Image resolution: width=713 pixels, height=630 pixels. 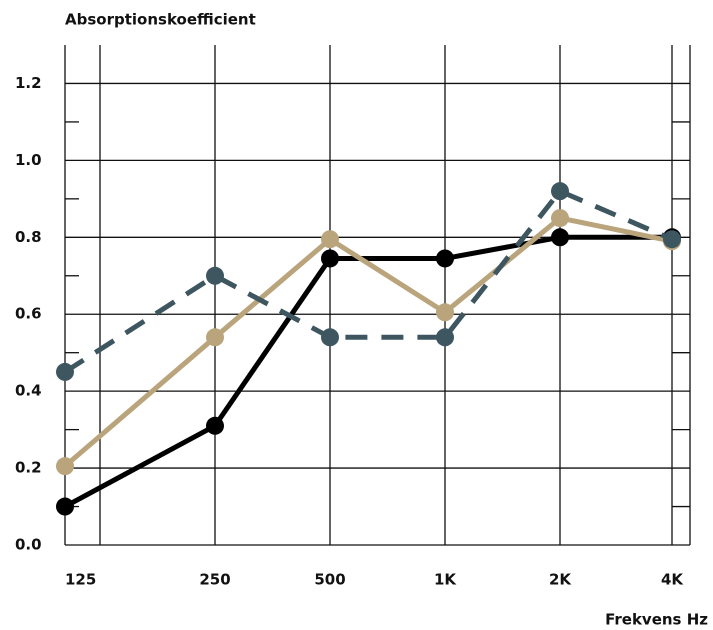 What do you see at coordinates (160, 20) in the screenshot?
I see `y-axis-title: Absorptionskoefficient` at bounding box center [160, 20].